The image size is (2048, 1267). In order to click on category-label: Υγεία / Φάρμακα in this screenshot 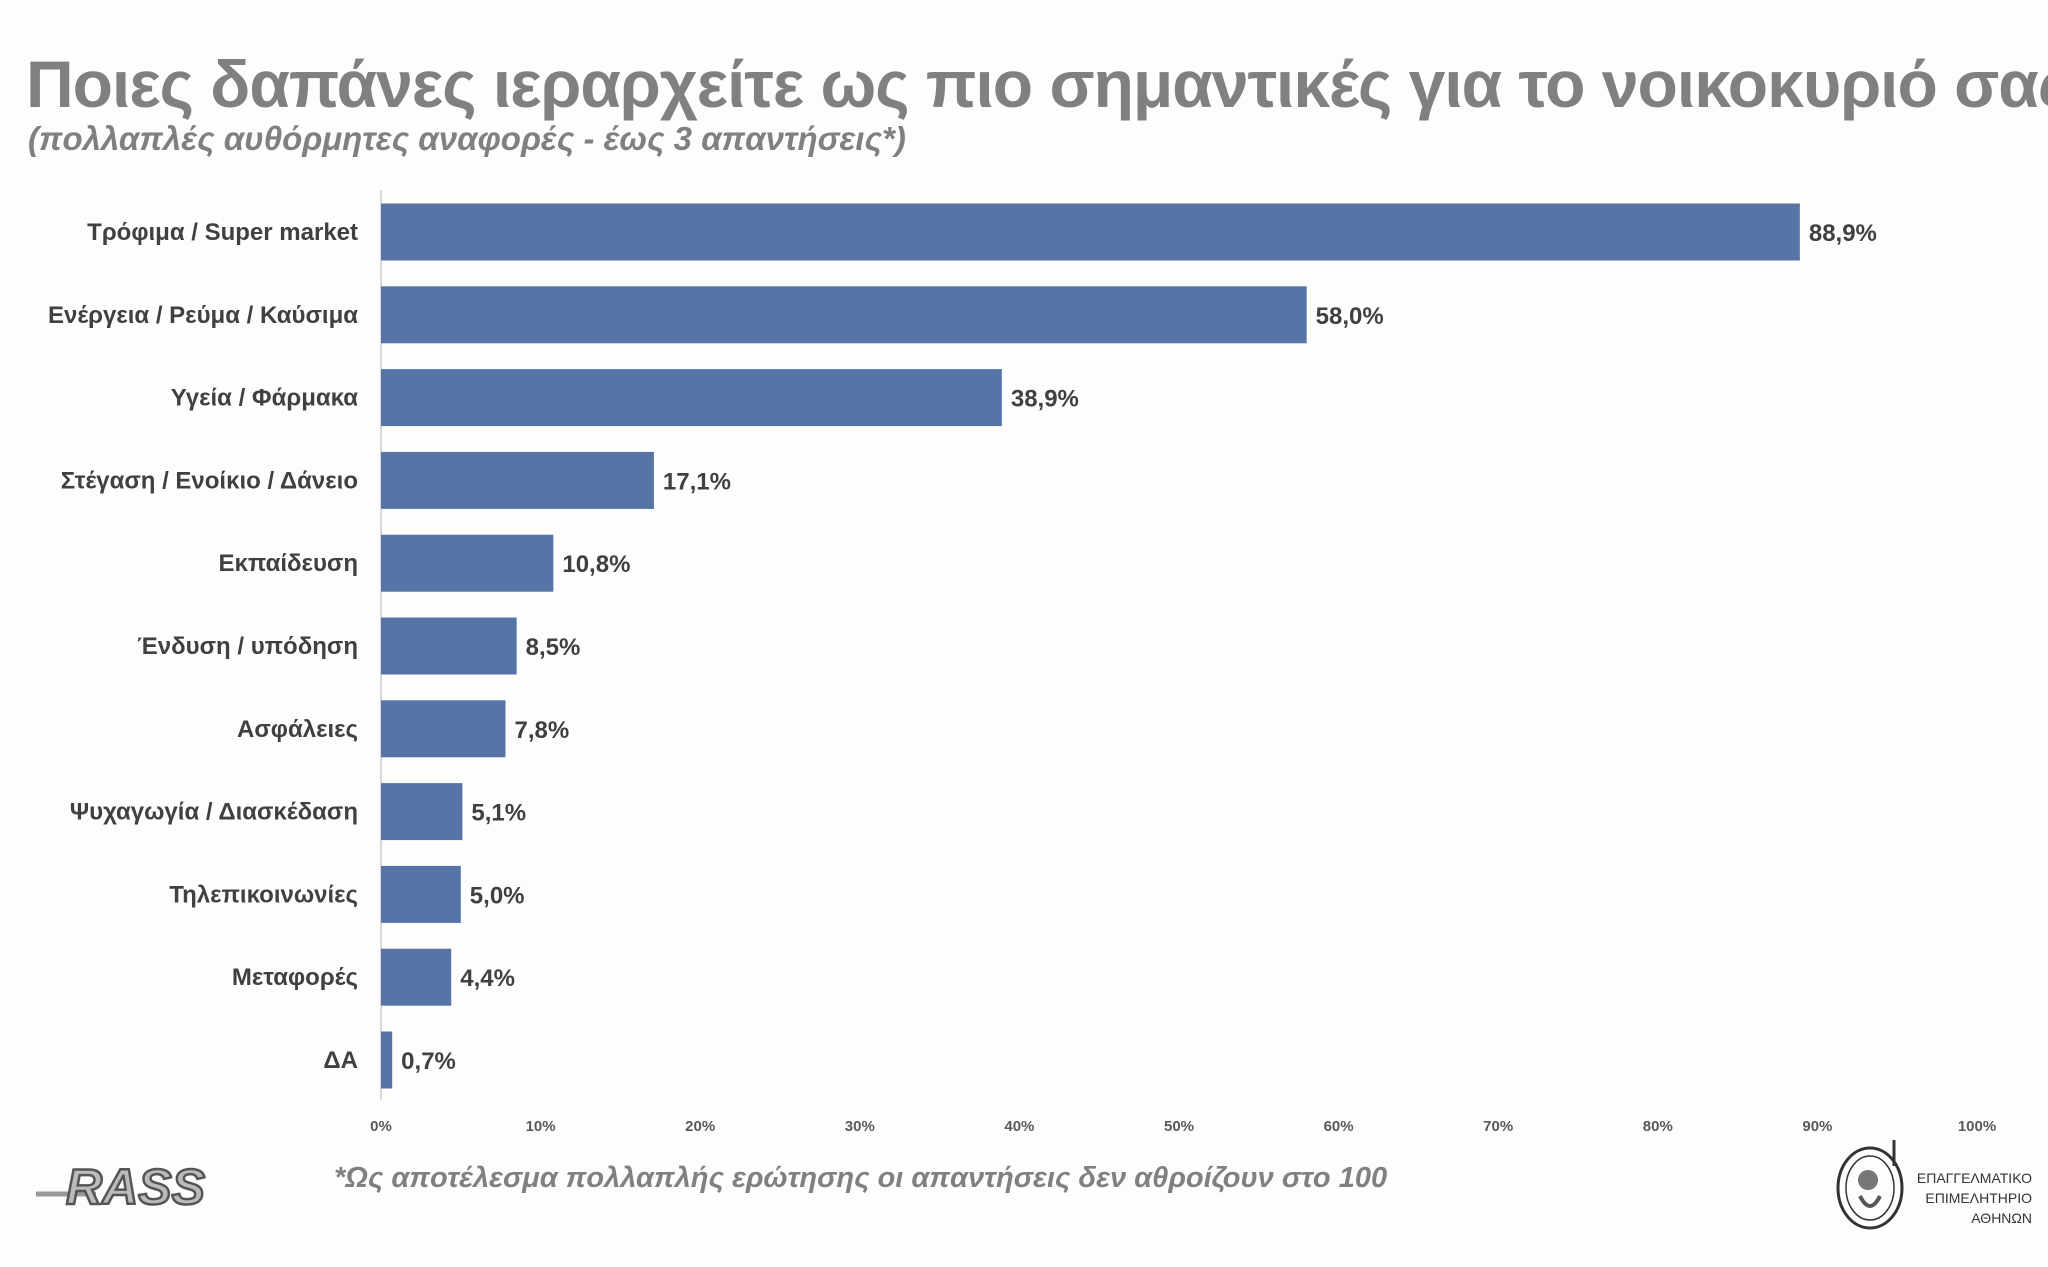, I will do `click(265, 398)`.